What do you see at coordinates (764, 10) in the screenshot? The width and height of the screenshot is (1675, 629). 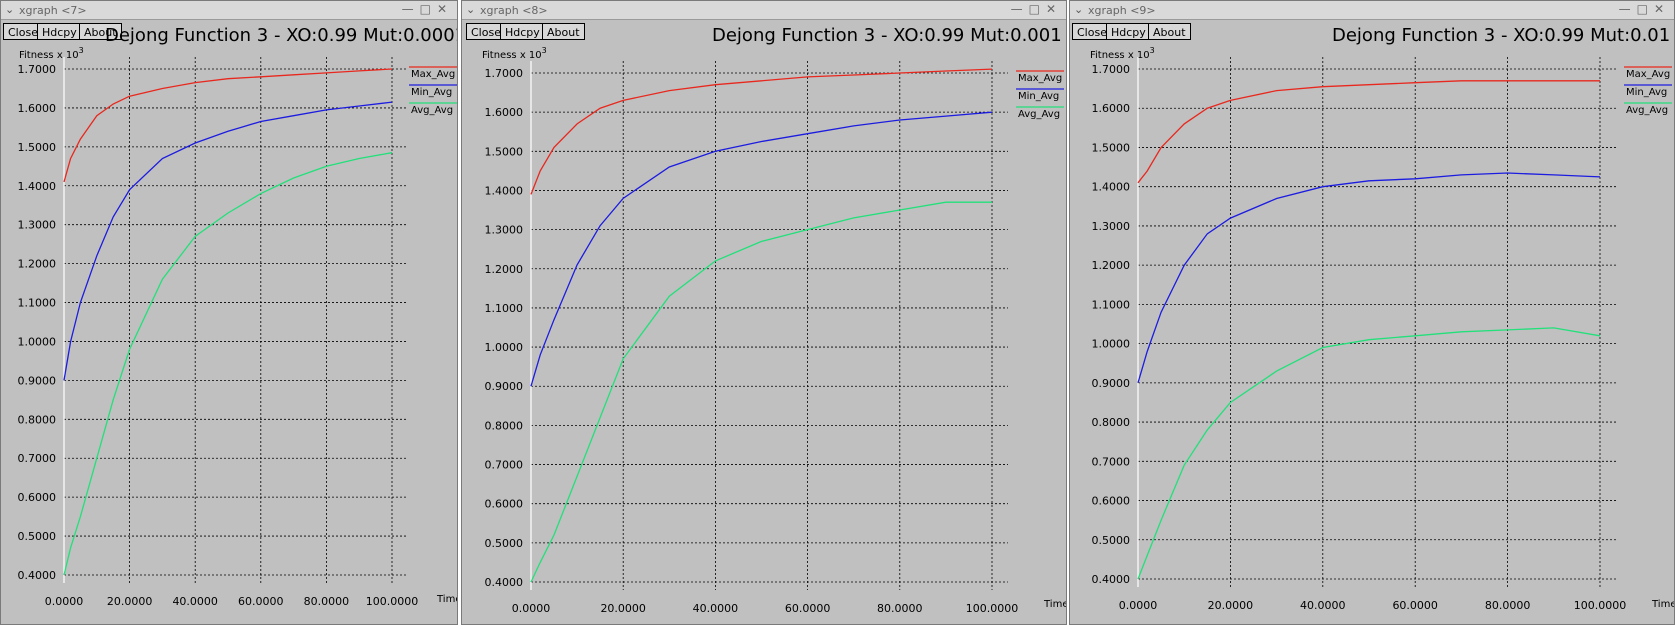 I see `window-titlebar: ⌄ xgraph <8> —□✕` at bounding box center [764, 10].